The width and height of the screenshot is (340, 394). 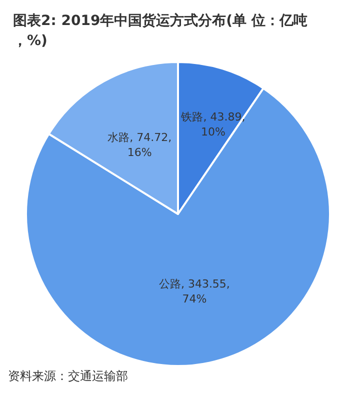 What do you see at coordinates (140, 144) in the screenshot?
I see `slice-label: 水路, 74.72, 16%` at bounding box center [140, 144].